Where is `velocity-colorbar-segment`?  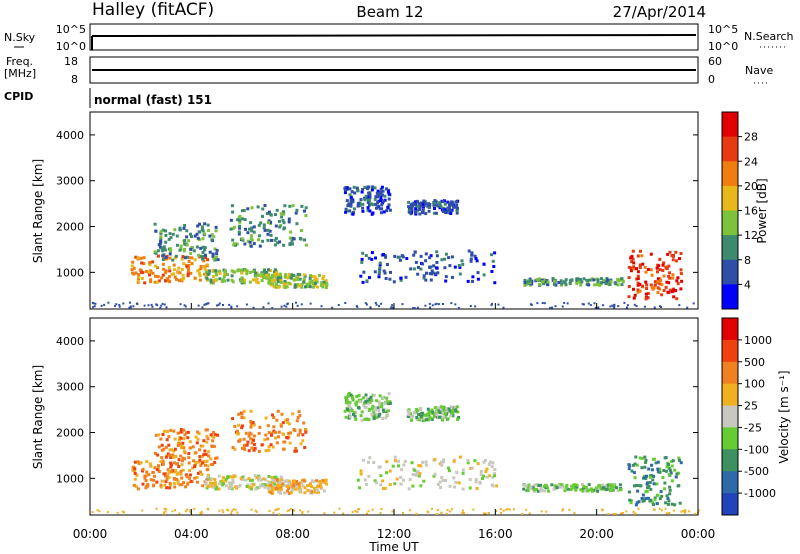 velocity-colorbar-segment is located at coordinates (730, 395).